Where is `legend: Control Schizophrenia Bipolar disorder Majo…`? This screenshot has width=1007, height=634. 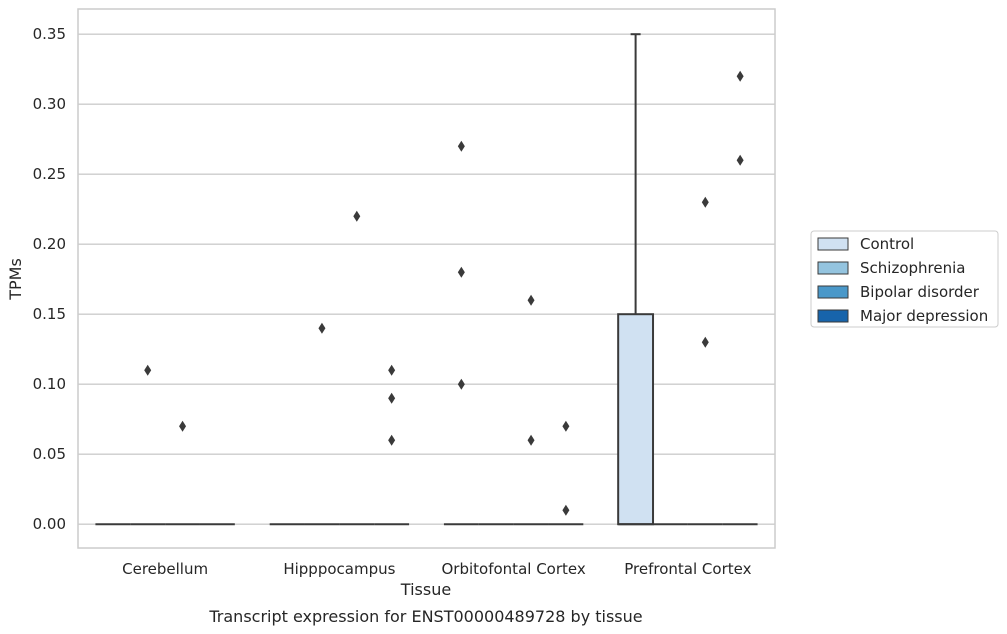
legend: Control Schizophrenia Bipolar disorder Majo… is located at coordinates (904, 279).